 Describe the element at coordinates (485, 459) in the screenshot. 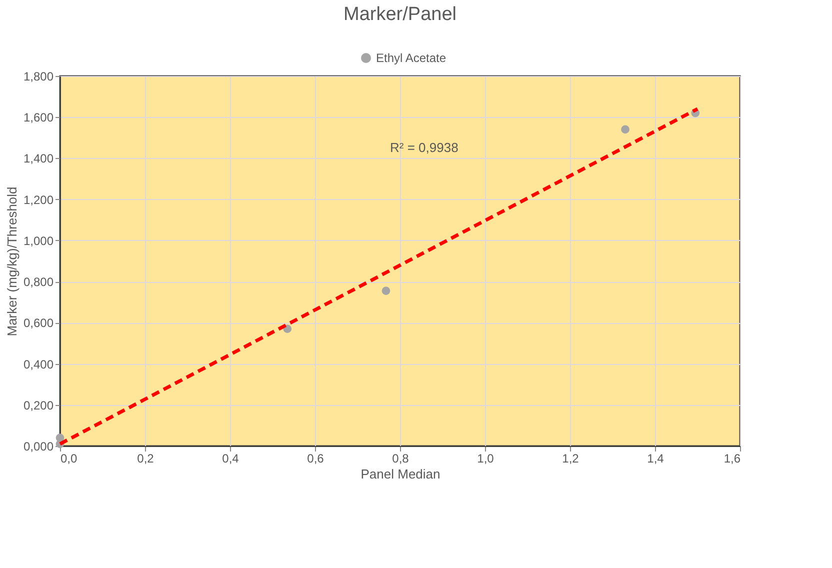

I see `x-tick-label: 1,0` at that location.